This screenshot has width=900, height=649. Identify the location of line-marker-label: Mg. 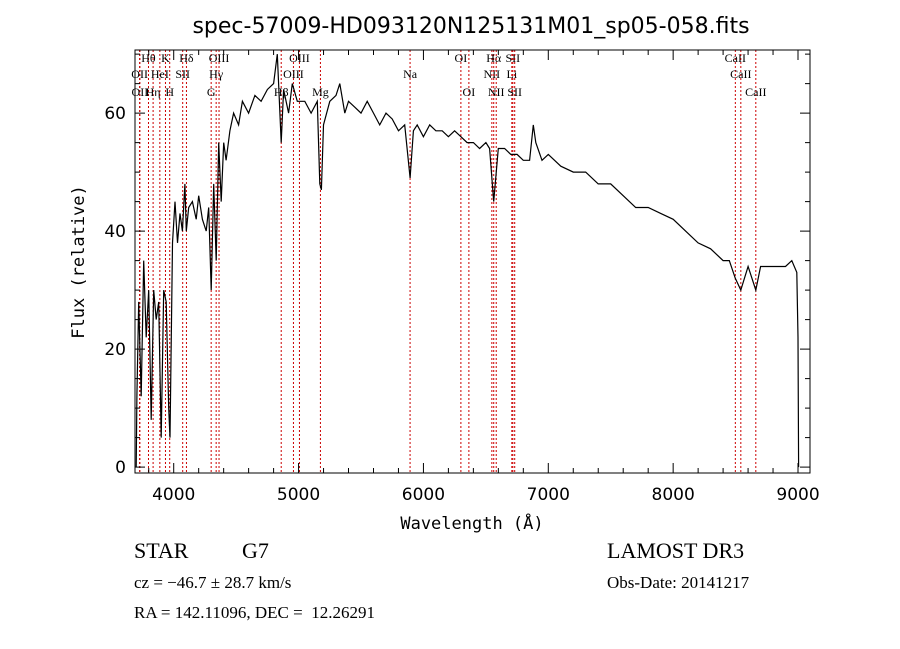
(320, 92).